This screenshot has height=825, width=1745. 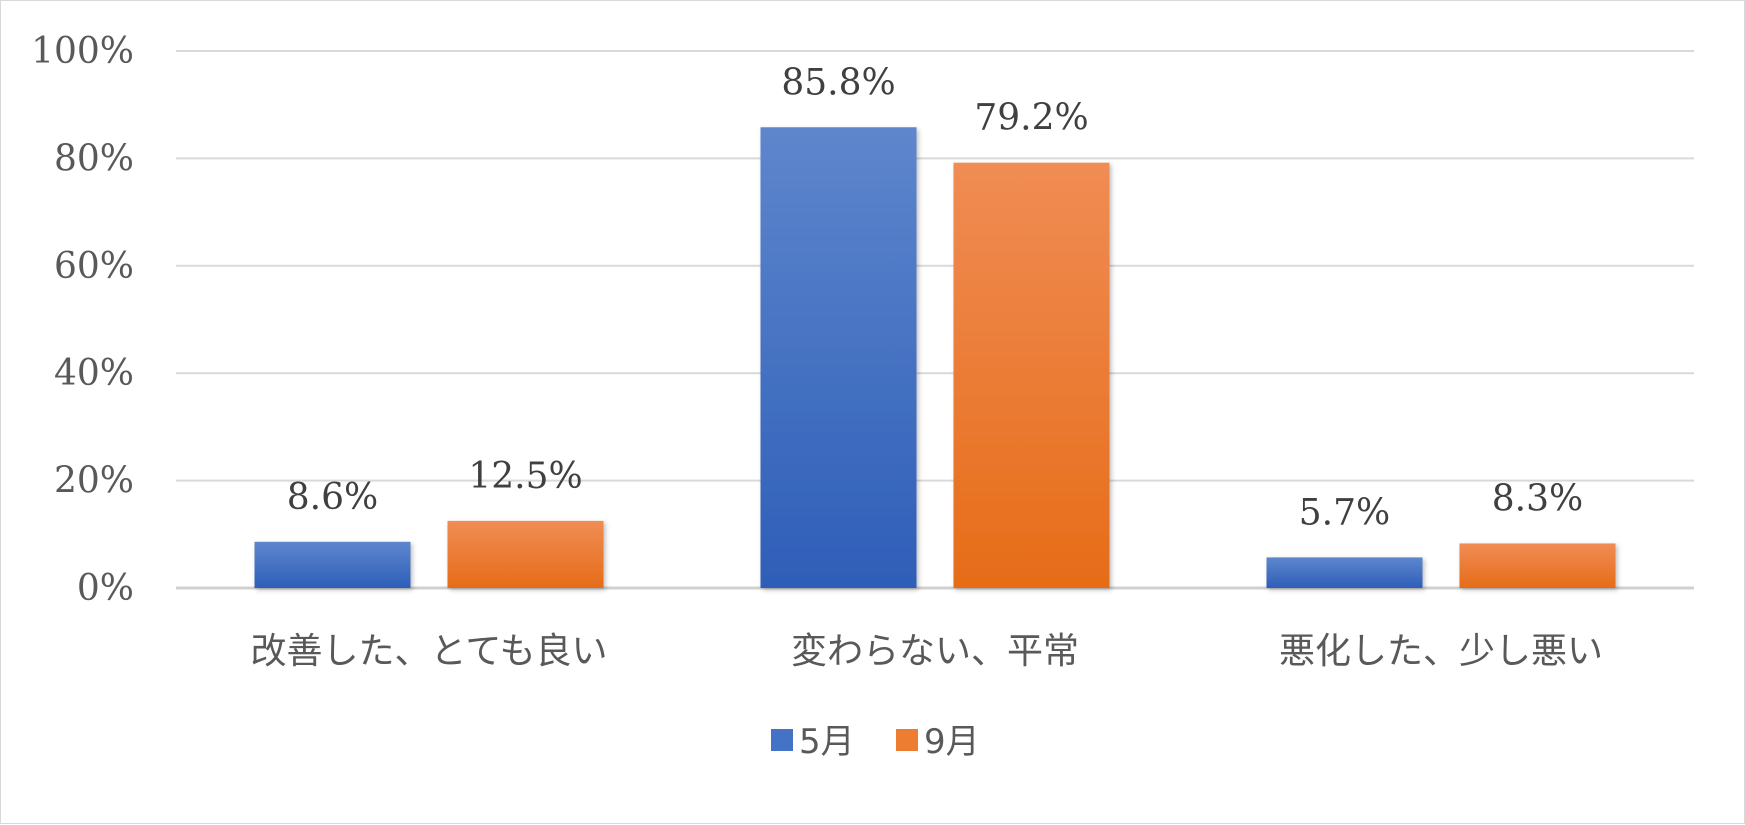 I want to click on y-tick-label: 80%, so click(x=94, y=158).